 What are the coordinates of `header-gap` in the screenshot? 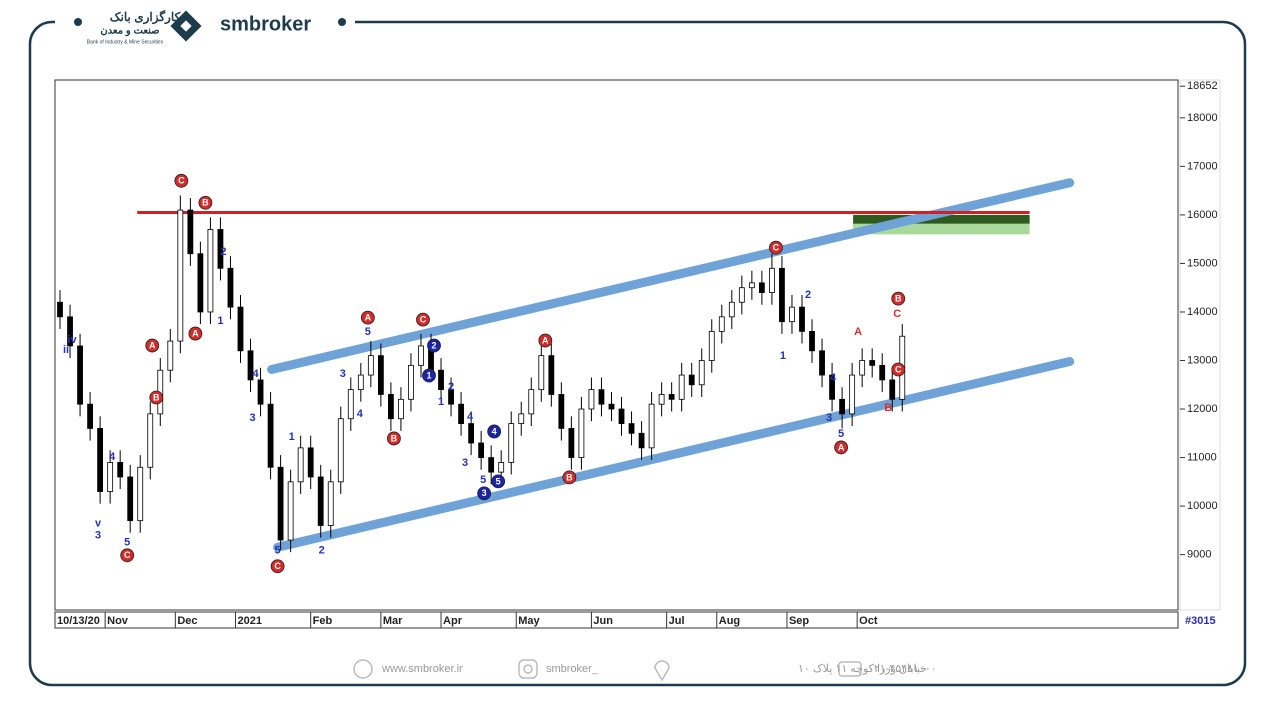 It's located at (205, 23).